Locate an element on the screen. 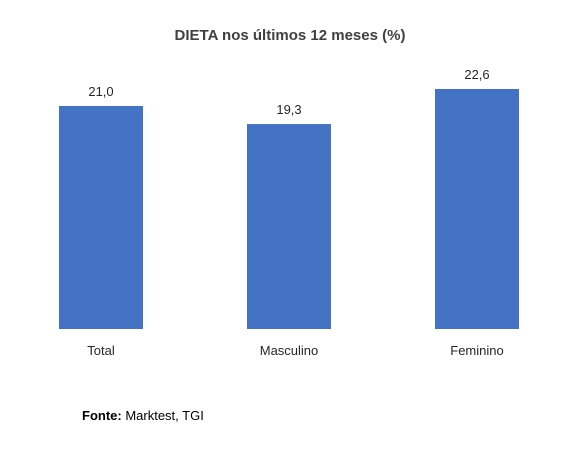  bar-total is located at coordinates (101, 217).